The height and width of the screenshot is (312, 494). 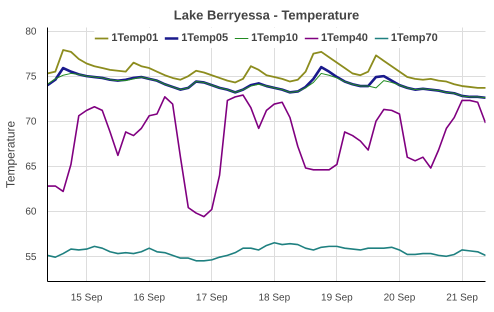 I want to click on x-tick-label: 19 Sep, so click(x=337, y=298).